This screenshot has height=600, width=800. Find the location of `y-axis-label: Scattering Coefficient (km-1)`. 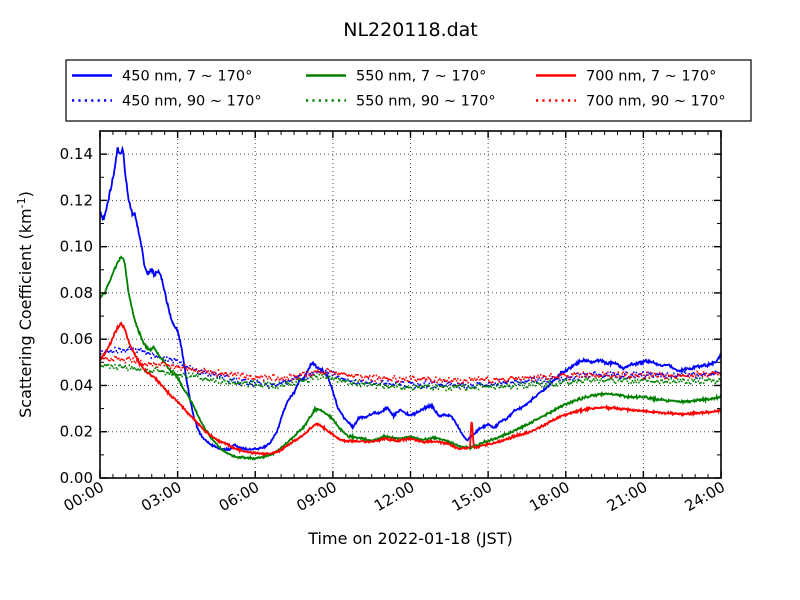

y-axis-label: Scattering Coefficient (km-1) is located at coordinates (25, 304).